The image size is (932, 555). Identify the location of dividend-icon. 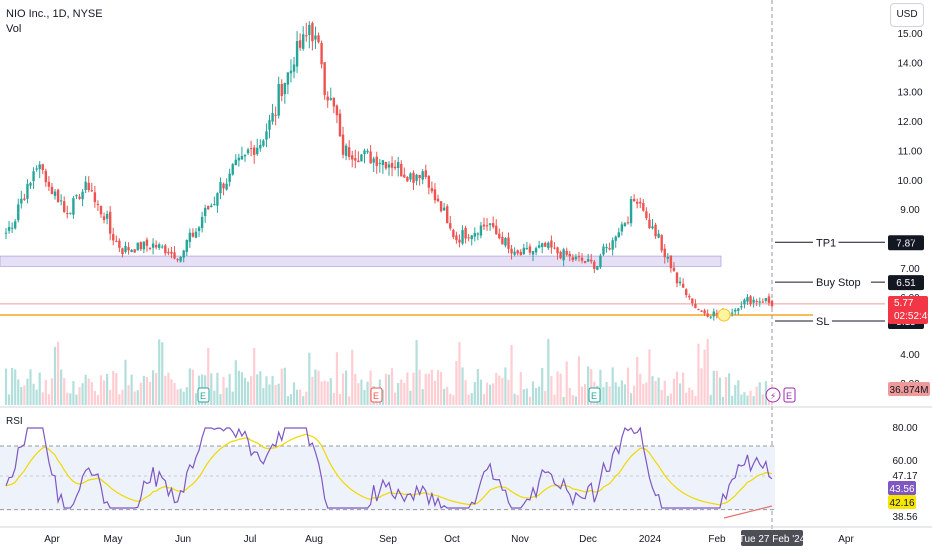
(773, 395).